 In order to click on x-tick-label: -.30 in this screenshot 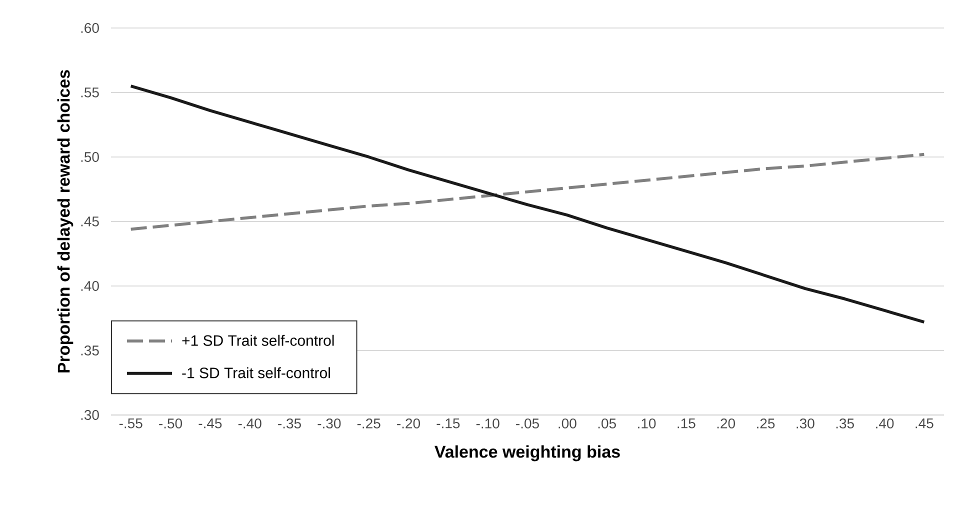, I will do `click(329, 423)`.